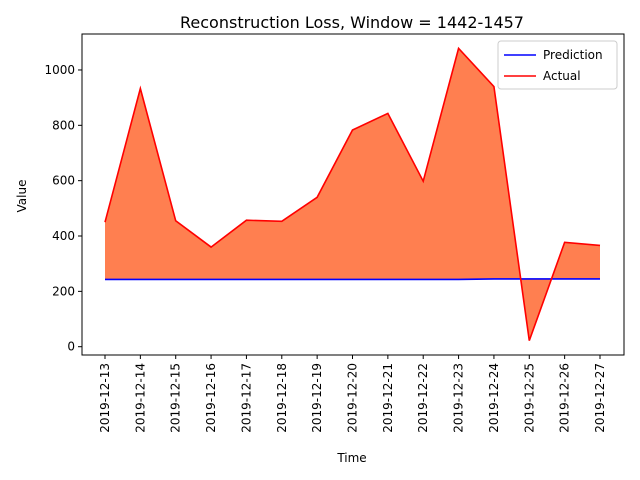 The height and width of the screenshot is (480, 640). I want to click on x-tick-label: 2019-12-18, so click(282, 398).